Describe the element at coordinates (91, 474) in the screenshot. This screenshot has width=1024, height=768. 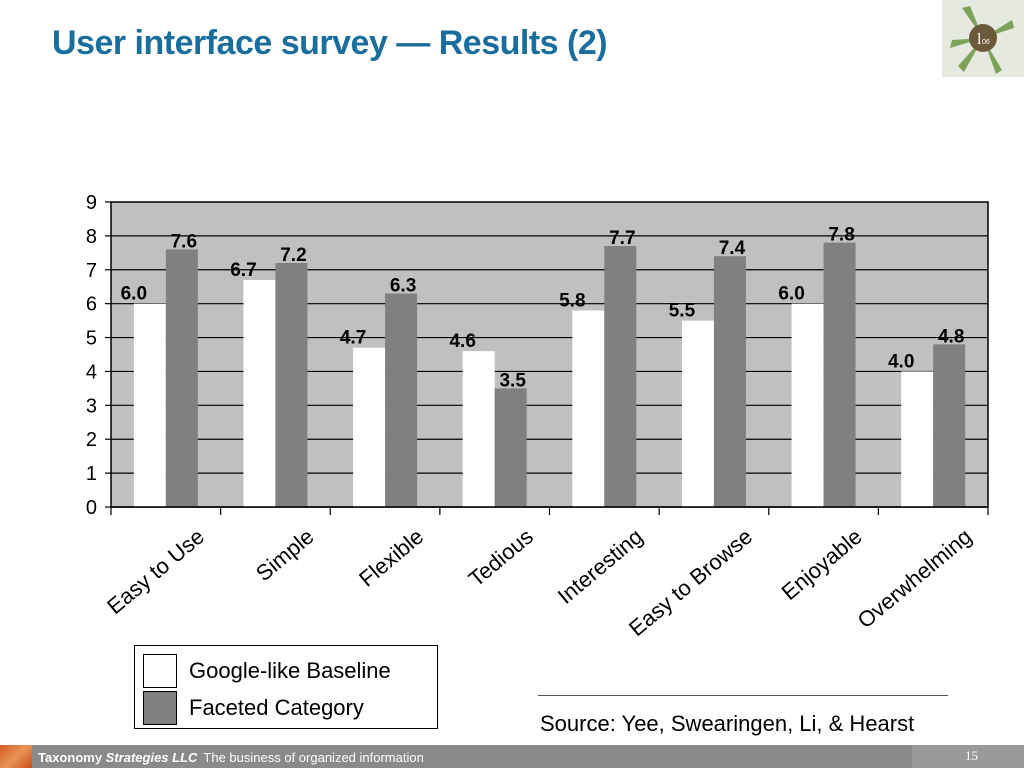
I see `y-tick-label: 1` at that location.